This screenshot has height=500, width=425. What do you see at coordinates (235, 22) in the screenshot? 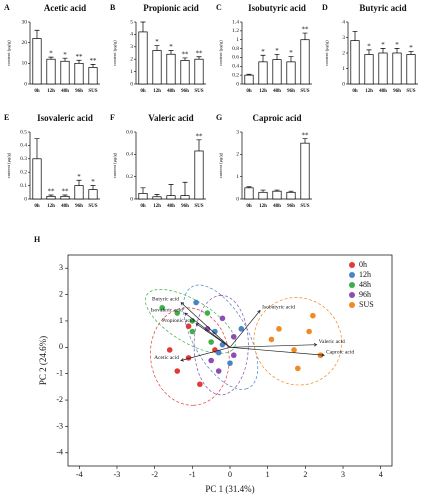
I see `y-tick-label: 1.4` at bounding box center [235, 22].